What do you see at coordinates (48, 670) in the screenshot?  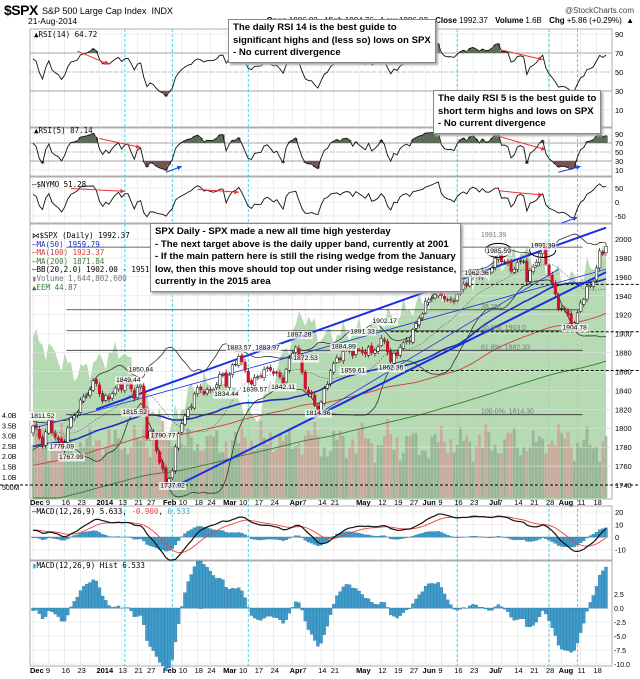 I see `x-tick-label: 9` at bounding box center [48, 670].